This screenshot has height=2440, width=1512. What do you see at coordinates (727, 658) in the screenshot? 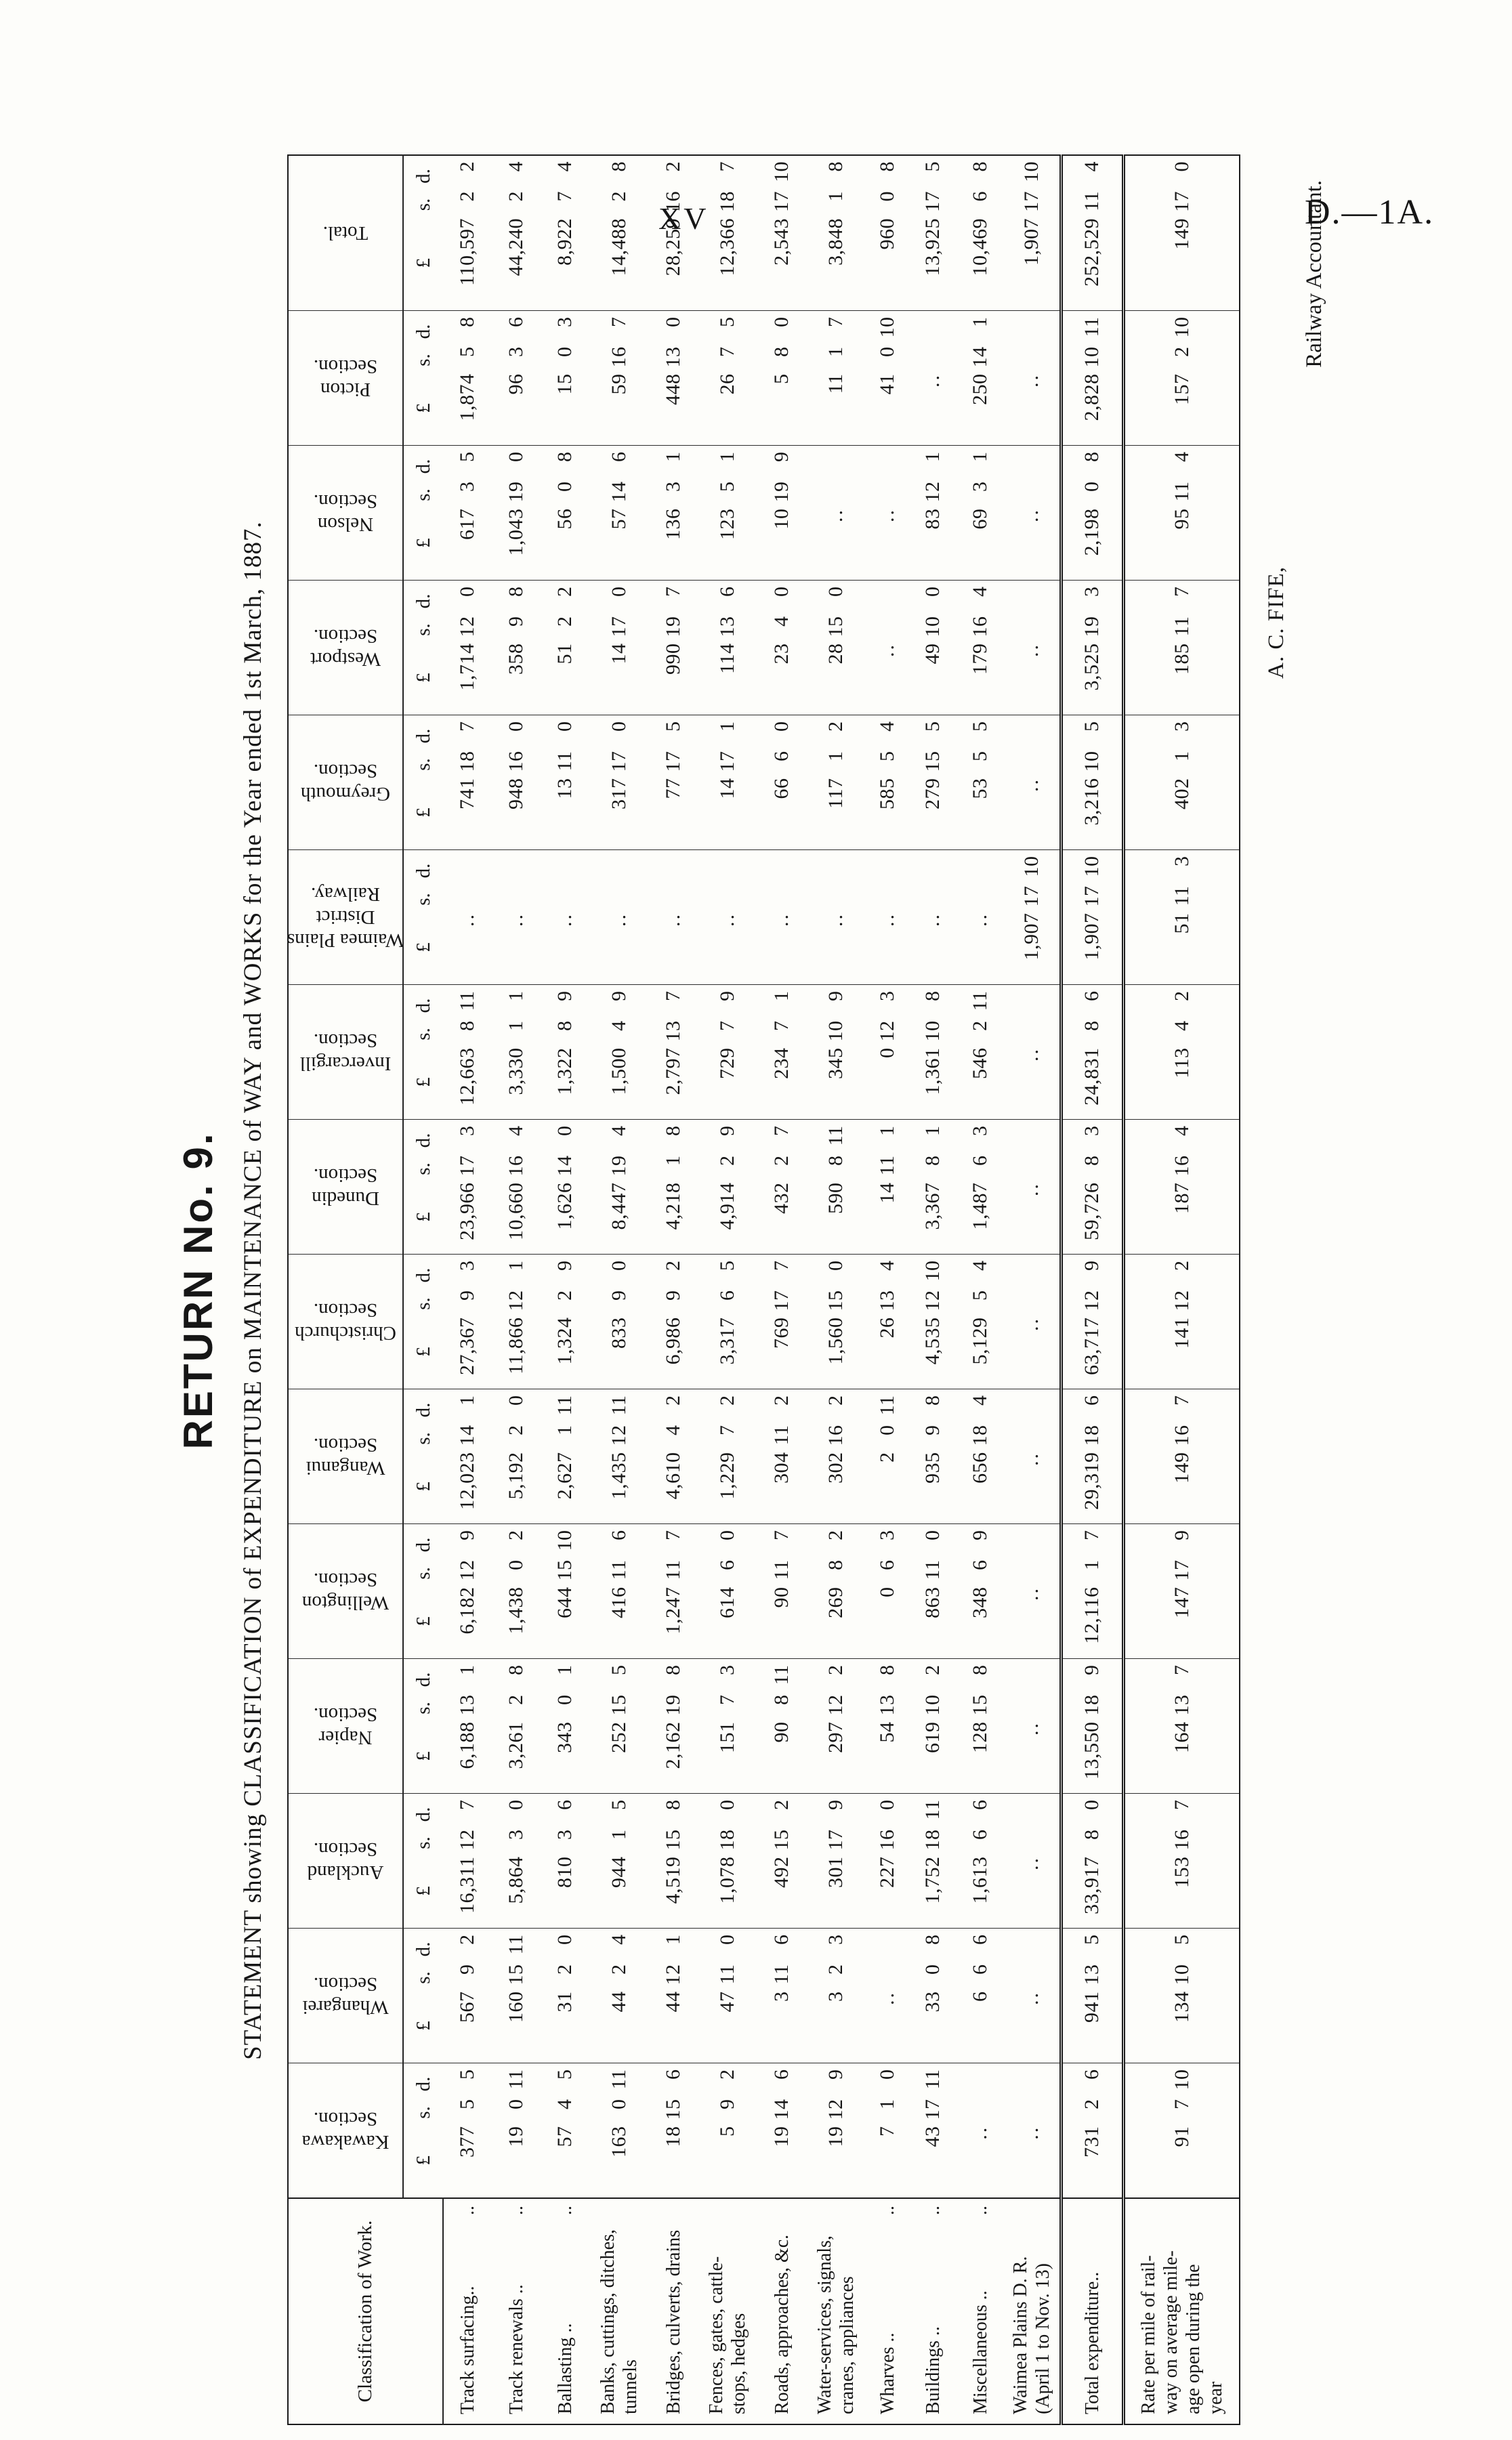
I see `amount-pounds: 114` at bounding box center [727, 658].